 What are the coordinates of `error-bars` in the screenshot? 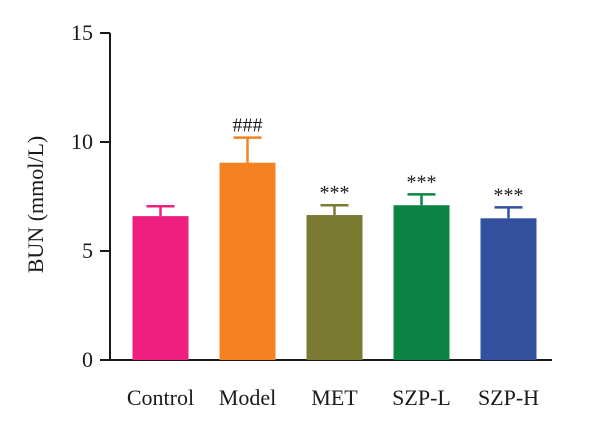 It's located at (334, 177).